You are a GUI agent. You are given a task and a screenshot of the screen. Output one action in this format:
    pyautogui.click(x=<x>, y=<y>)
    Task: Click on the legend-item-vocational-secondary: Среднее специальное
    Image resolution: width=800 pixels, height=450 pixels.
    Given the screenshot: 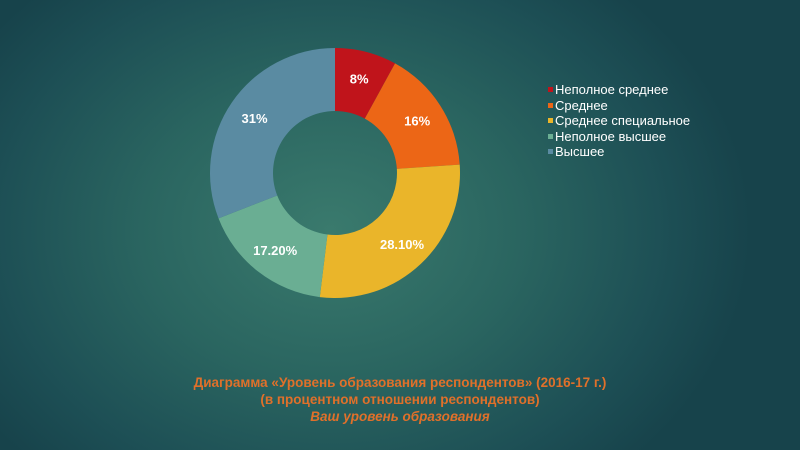 What is the action you would take?
    pyautogui.click(x=619, y=121)
    